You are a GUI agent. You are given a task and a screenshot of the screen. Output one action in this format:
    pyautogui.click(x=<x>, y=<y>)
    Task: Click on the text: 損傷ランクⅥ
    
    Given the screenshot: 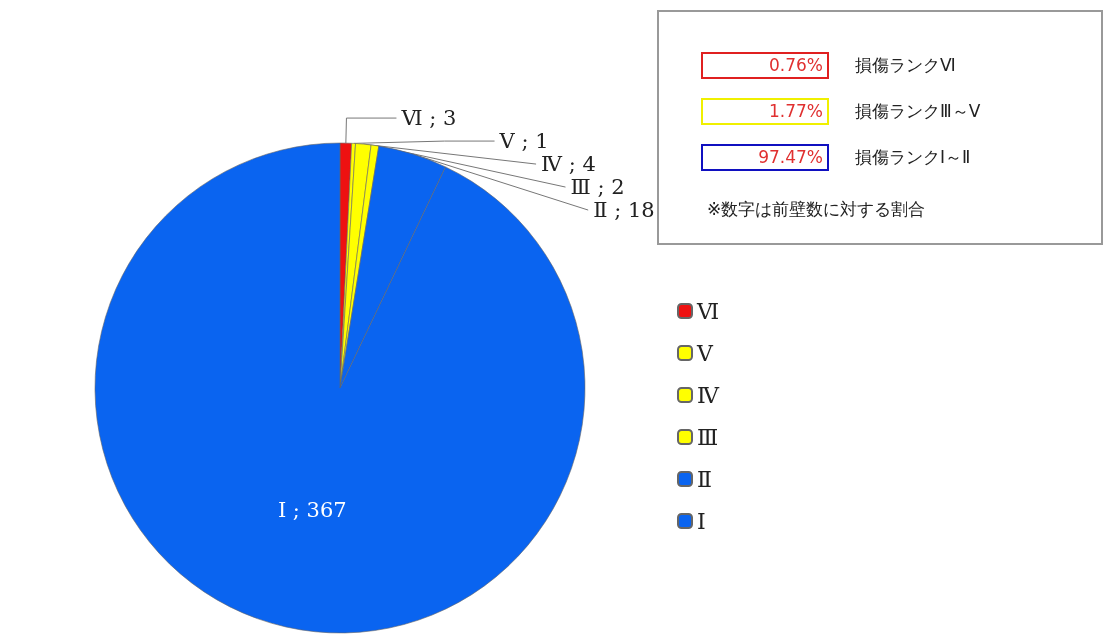 What is the action you would take?
    pyautogui.click(x=905, y=65)
    